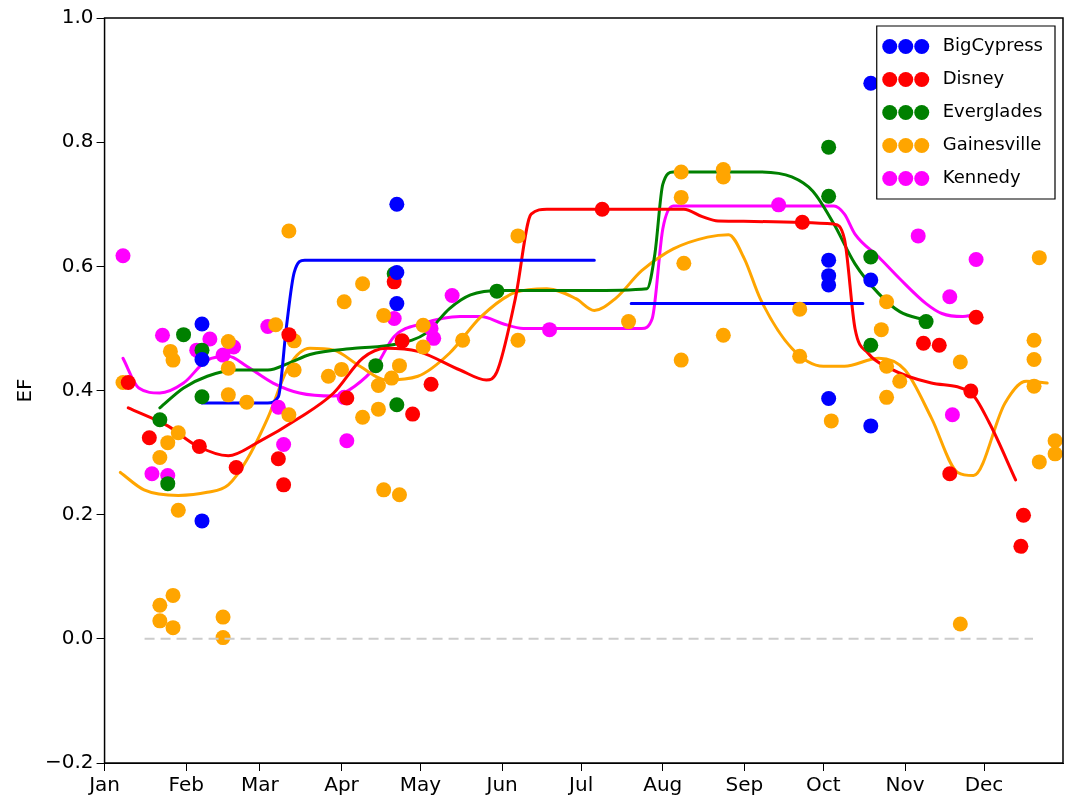 The height and width of the screenshot is (805, 1075). I want to click on legend-label: Everglades, so click(992, 111).